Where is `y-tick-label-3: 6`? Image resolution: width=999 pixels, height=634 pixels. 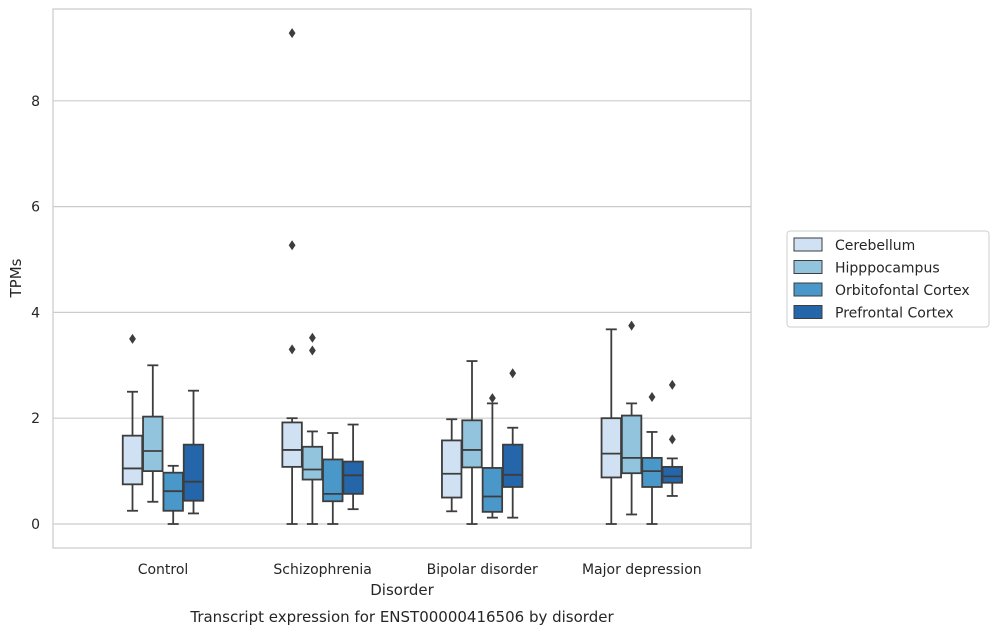 y-tick-label-3: 6 is located at coordinates (35, 208).